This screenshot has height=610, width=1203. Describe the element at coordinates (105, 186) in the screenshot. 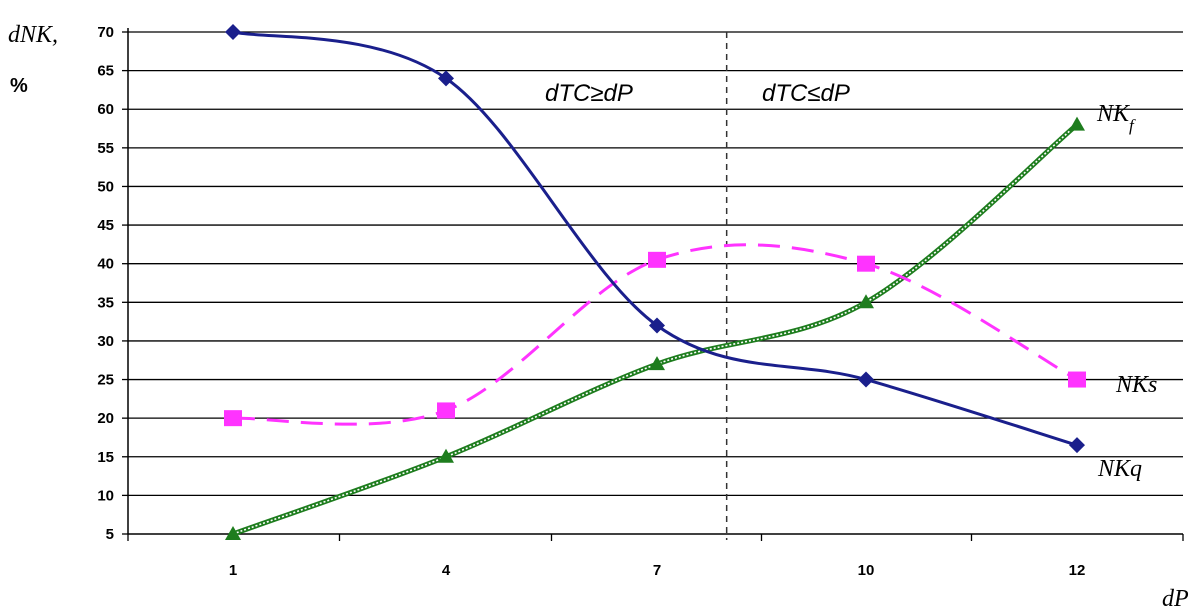

I see `y-tick-label: 50` at that location.